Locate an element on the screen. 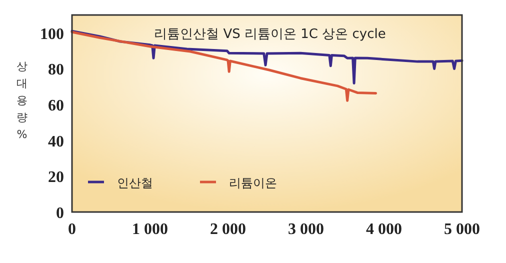  x-tick-label: 4 000 is located at coordinates (384, 229).